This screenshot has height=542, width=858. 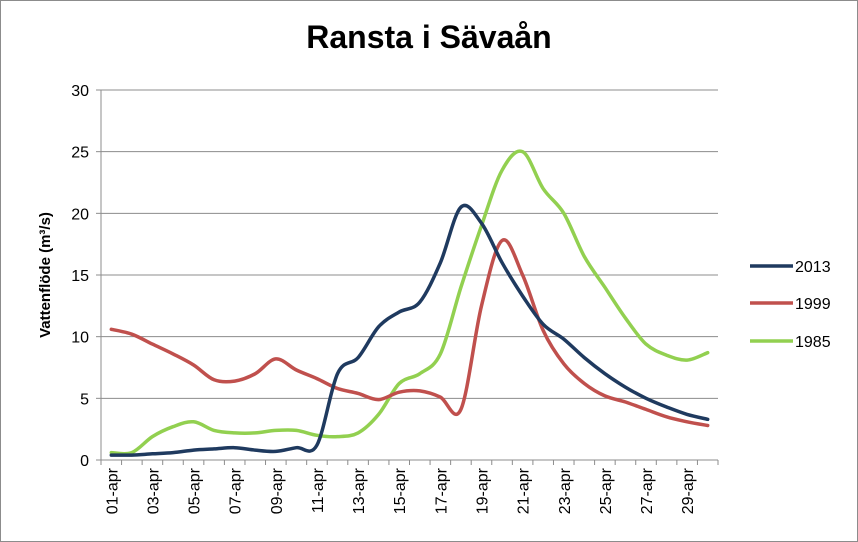 I want to click on y-axis-title: Vattenflöde (m³/s), so click(x=45, y=275).